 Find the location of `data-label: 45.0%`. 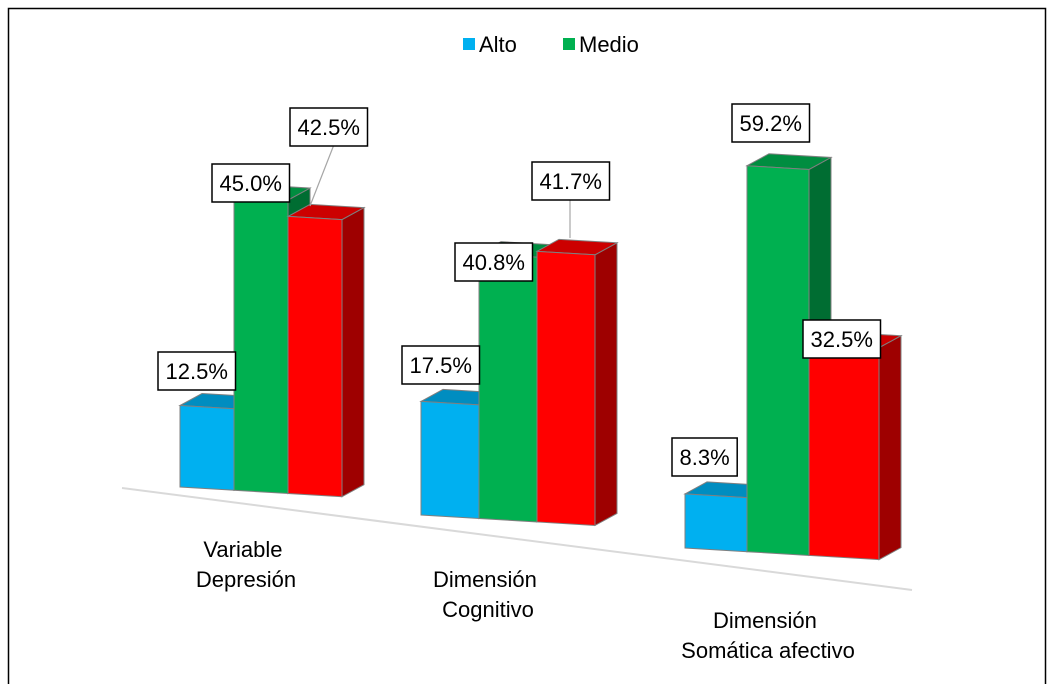

data-label: 45.0% is located at coordinates (251, 183).